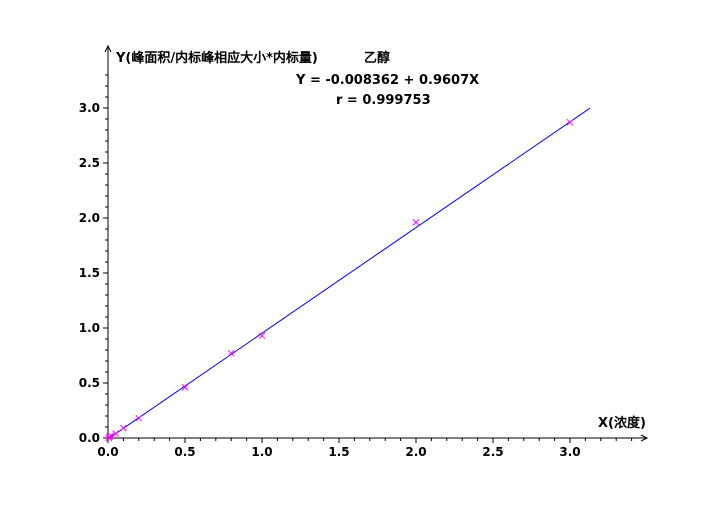  I want to click on y-tick-label: 0.5, so click(89, 383).